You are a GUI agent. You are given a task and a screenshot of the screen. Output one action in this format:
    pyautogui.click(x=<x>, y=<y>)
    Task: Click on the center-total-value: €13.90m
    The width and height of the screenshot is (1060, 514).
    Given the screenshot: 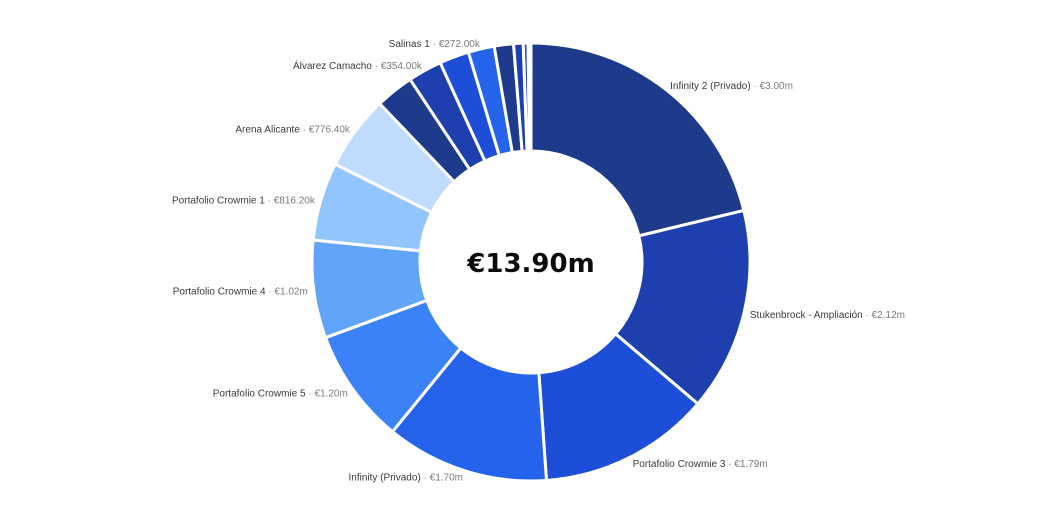 What is the action you would take?
    pyautogui.click(x=530, y=264)
    